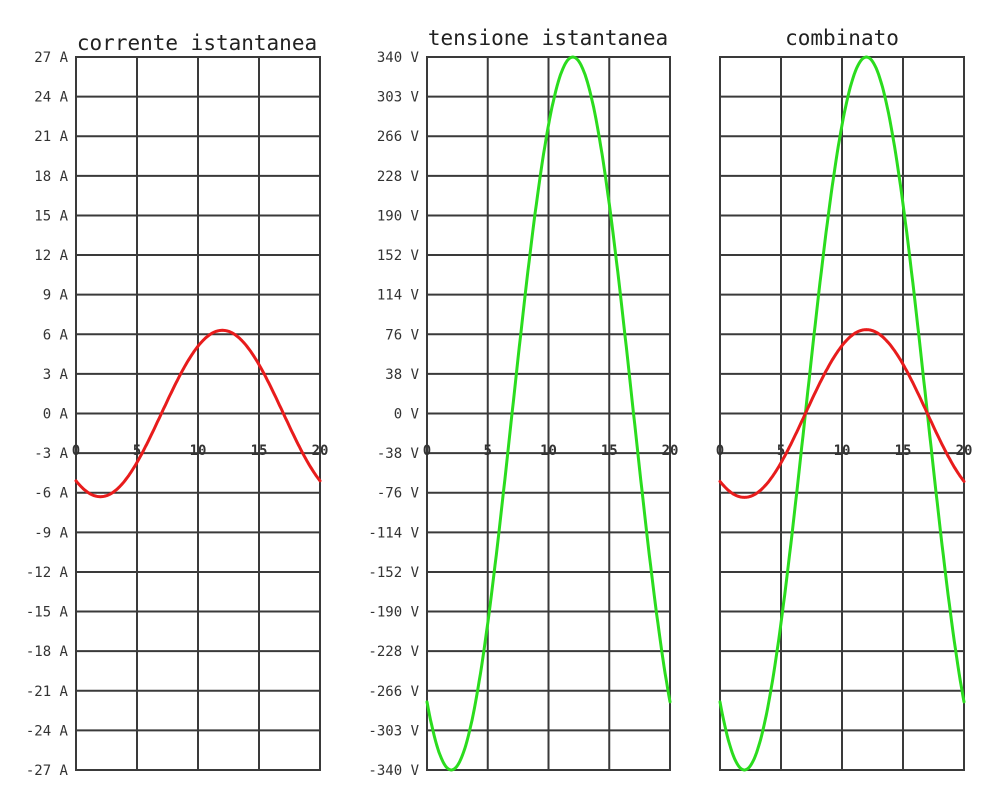 This screenshot has width=999, height=800. I want to click on y-tick-label: 152 V, so click(398, 256).